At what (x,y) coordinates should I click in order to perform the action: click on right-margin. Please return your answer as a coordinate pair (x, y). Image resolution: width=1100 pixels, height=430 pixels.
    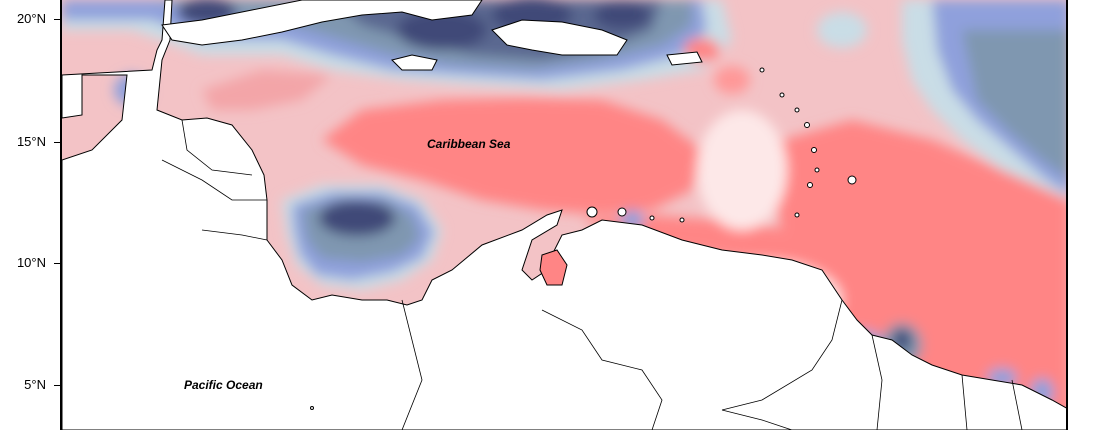
    Looking at the image, I should click on (1084, 215).